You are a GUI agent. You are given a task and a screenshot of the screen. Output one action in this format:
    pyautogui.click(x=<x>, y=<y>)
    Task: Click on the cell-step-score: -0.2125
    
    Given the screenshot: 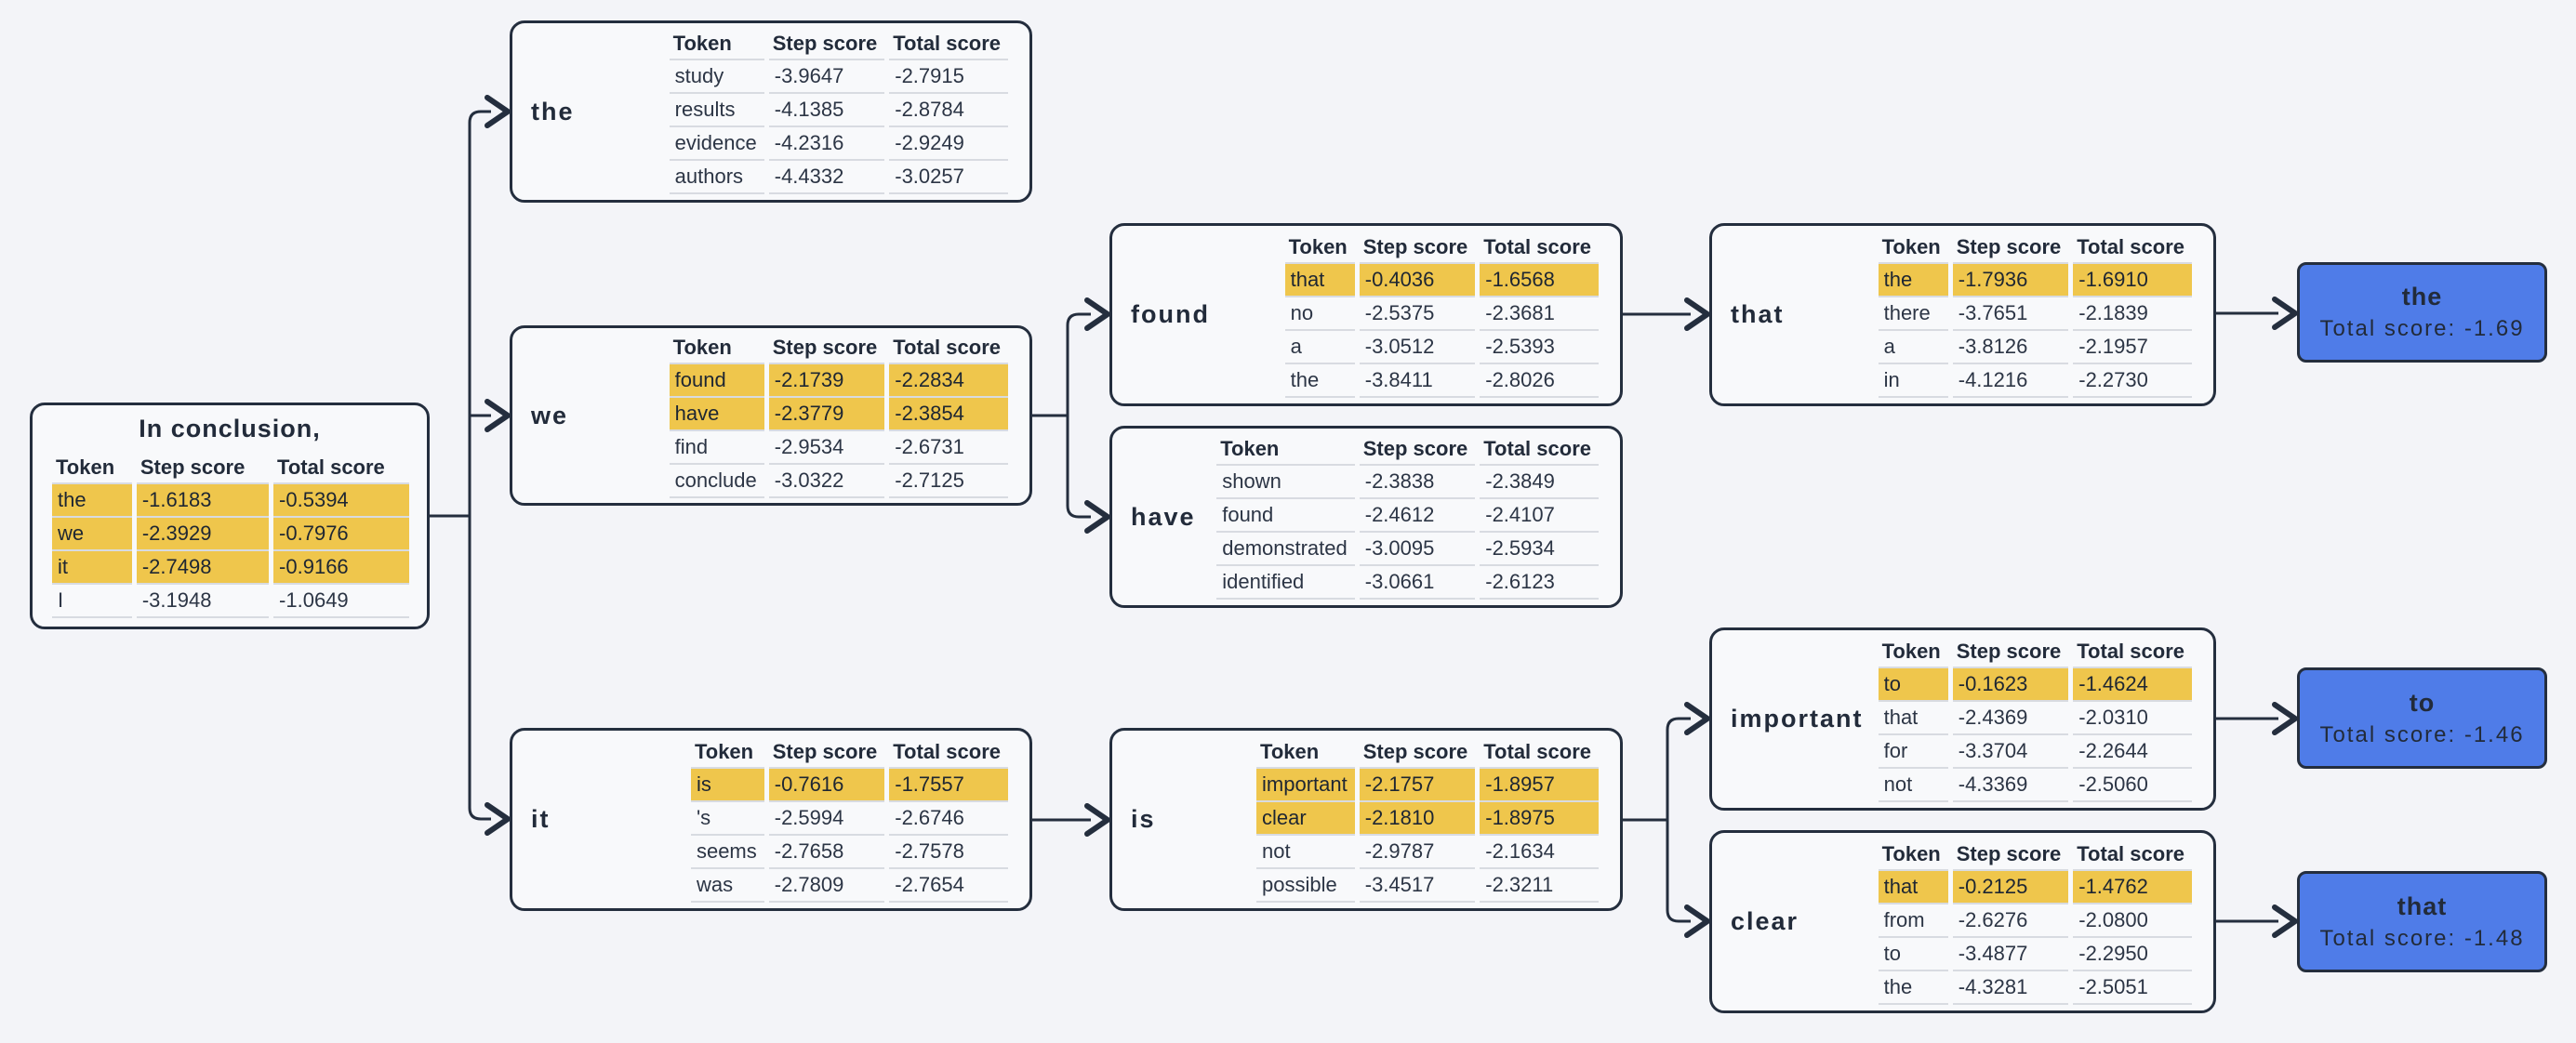 What is the action you would take?
    pyautogui.click(x=2010, y=887)
    